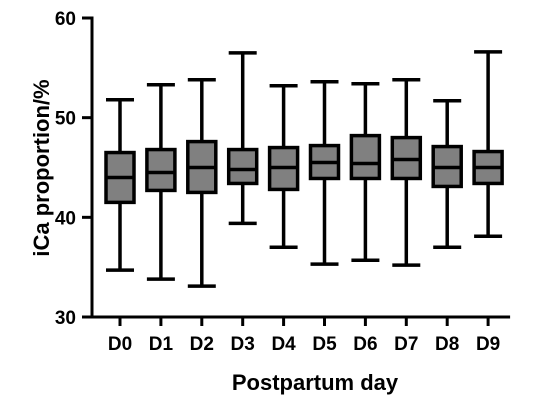 The image size is (550, 404). What do you see at coordinates (324, 344) in the screenshot?
I see `x-tick-label: D5` at bounding box center [324, 344].